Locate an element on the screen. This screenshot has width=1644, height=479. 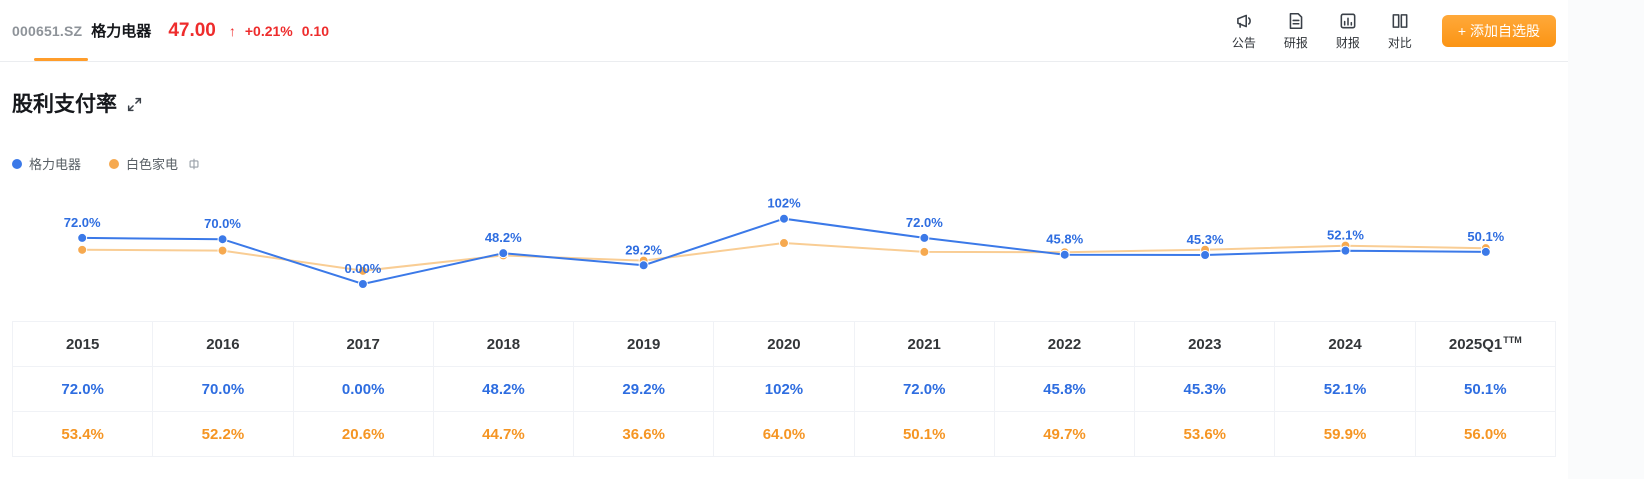
payout-cell: 53.4% is located at coordinates (82, 434).